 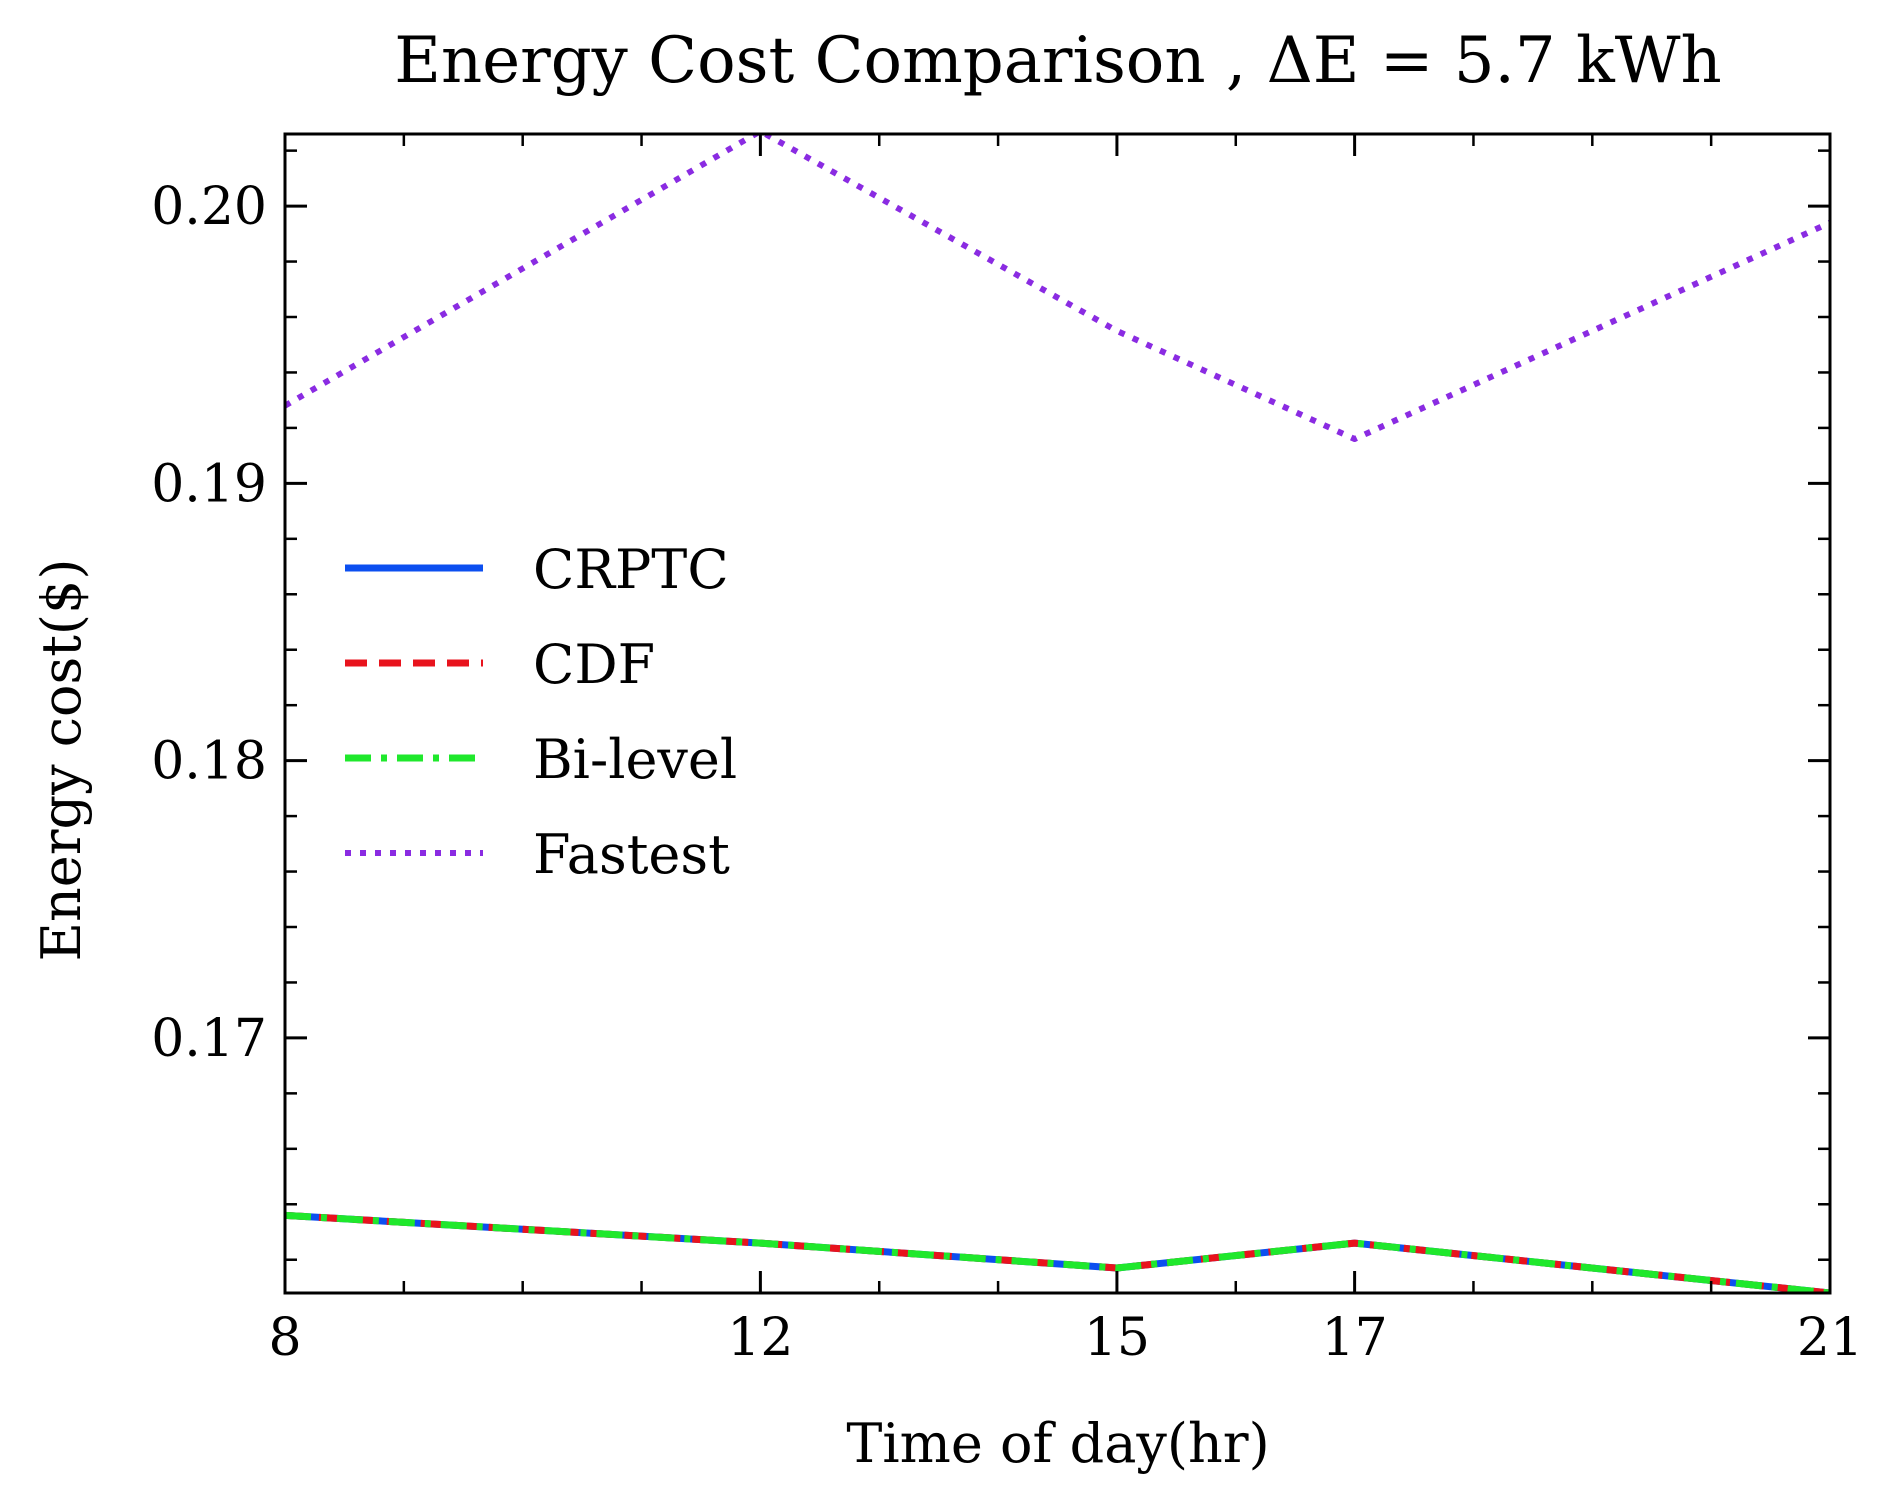 I want to click on x-axis-label: Time of day(hr), so click(x=1057, y=1443).